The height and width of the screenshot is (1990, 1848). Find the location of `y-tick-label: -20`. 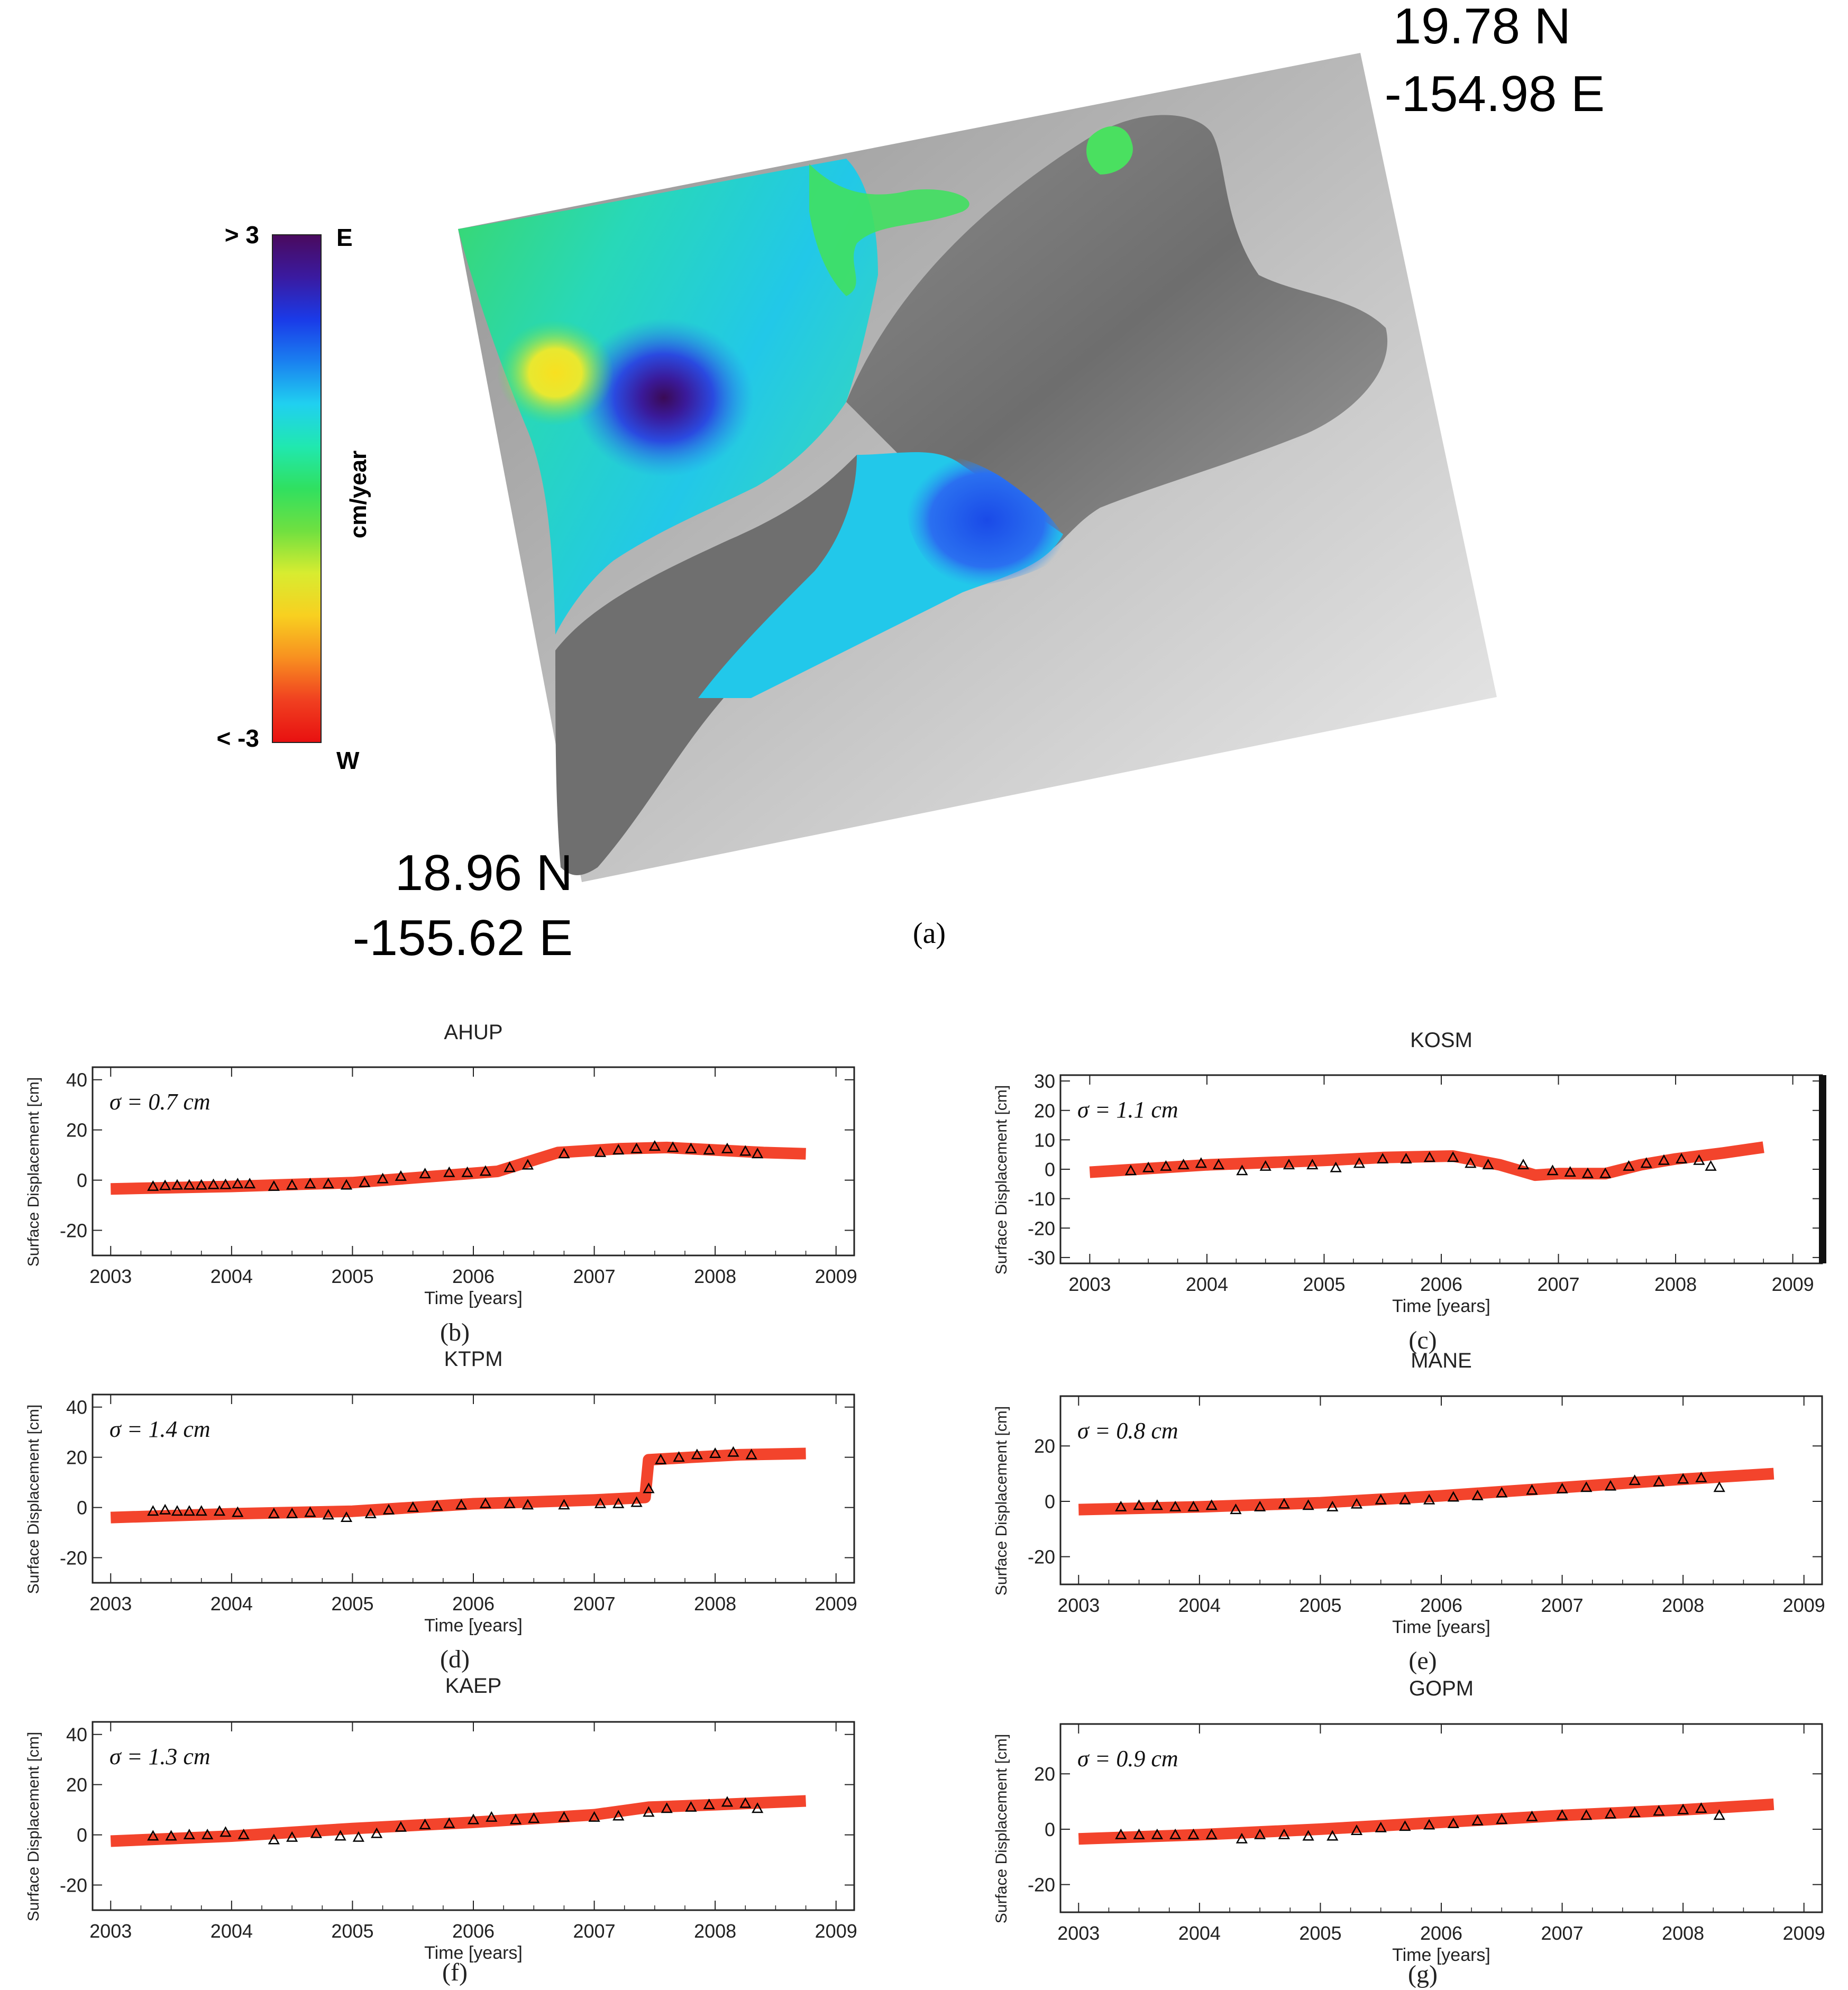

y-tick-label: -20 is located at coordinates (1042, 1557).